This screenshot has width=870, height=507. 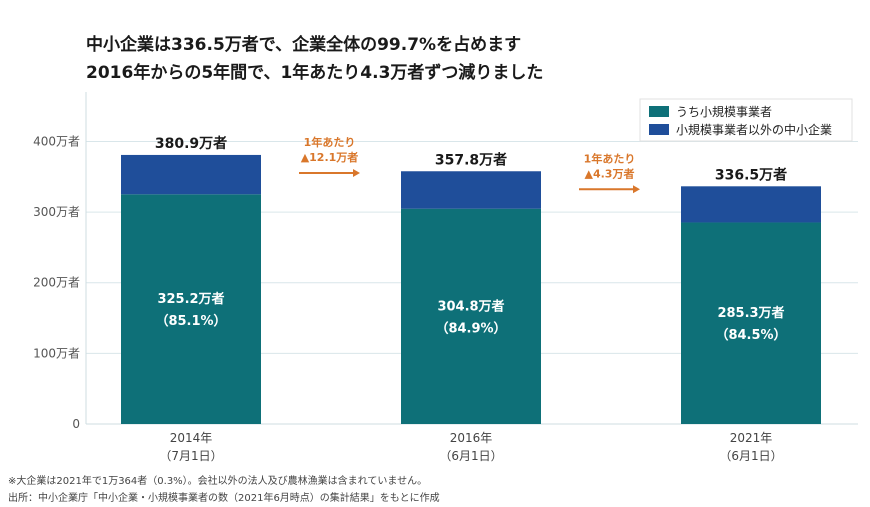 I want to click on bar-total-label: 357.8万者, so click(x=471, y=160).